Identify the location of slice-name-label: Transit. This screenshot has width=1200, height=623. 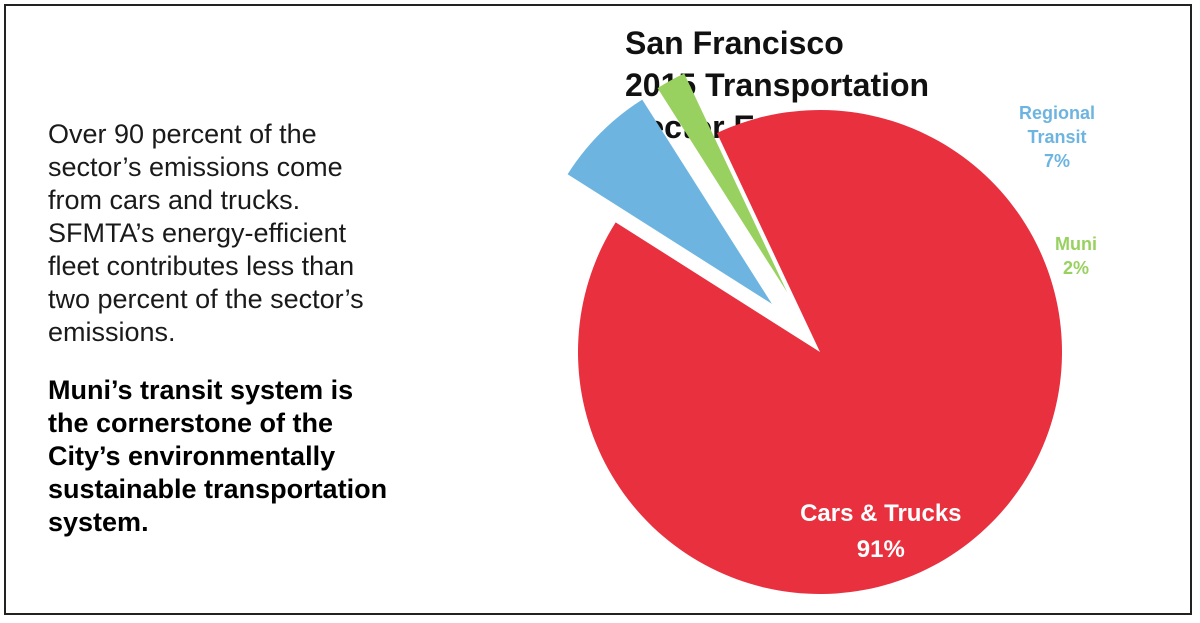
(1056, 137).